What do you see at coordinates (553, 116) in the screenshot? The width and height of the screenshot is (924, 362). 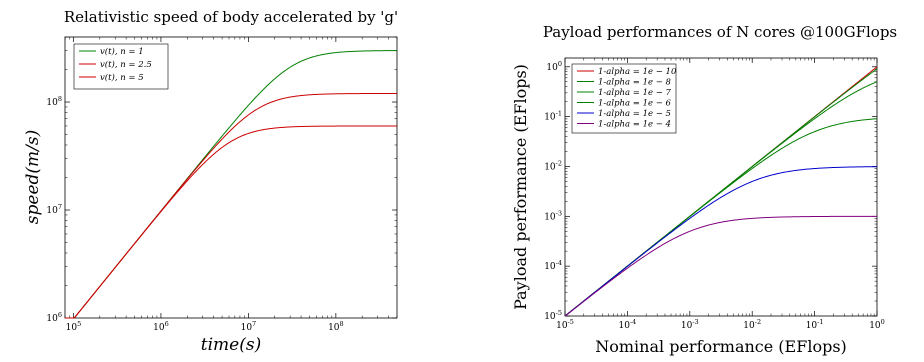 I see `y-tick-label: 10⁻¹` at bounding box center [553, 116].